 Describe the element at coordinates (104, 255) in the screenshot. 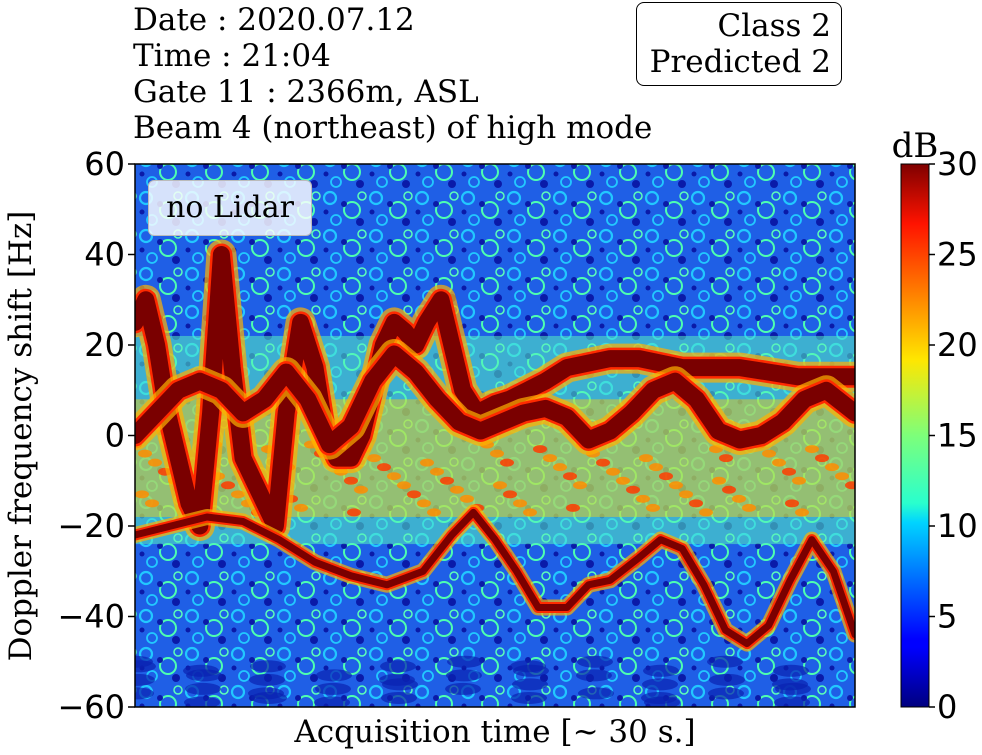

I see `y-tick-label: 40` at that location.